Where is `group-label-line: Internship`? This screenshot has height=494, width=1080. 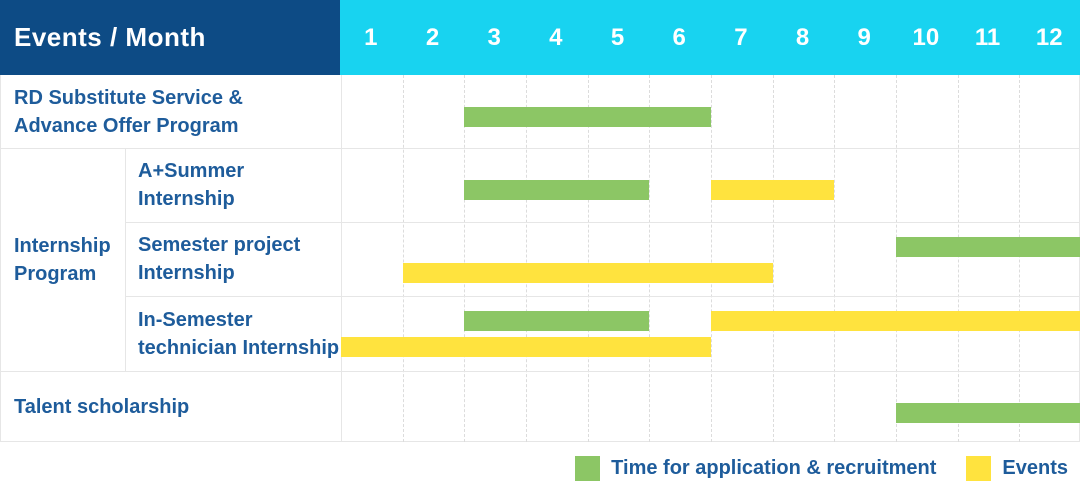 group-label-line: Internship is located at coordinates (62, 245).